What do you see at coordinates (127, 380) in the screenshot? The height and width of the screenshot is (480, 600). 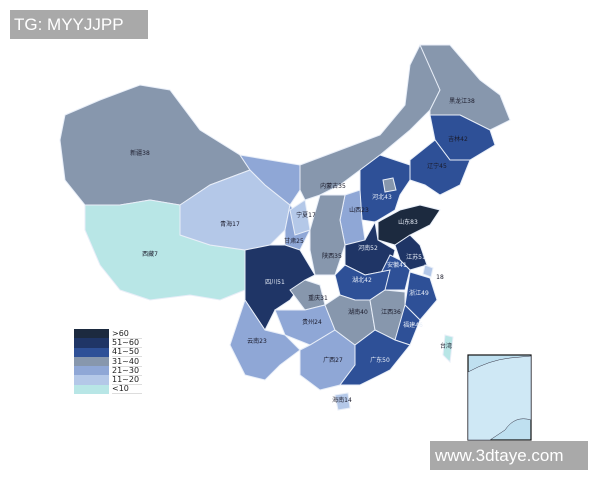 I see `legend-label: 11~20` at bounding box center [127, 380].